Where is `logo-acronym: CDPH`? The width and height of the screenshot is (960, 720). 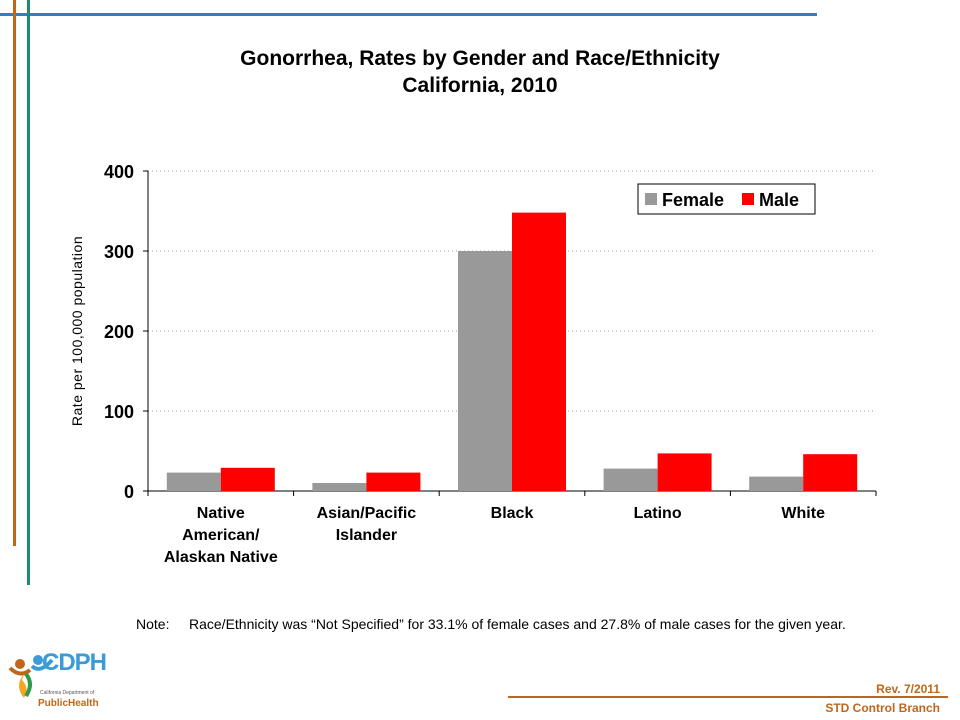
logo-acronym: CDPH is located at coordinates (74, 662).